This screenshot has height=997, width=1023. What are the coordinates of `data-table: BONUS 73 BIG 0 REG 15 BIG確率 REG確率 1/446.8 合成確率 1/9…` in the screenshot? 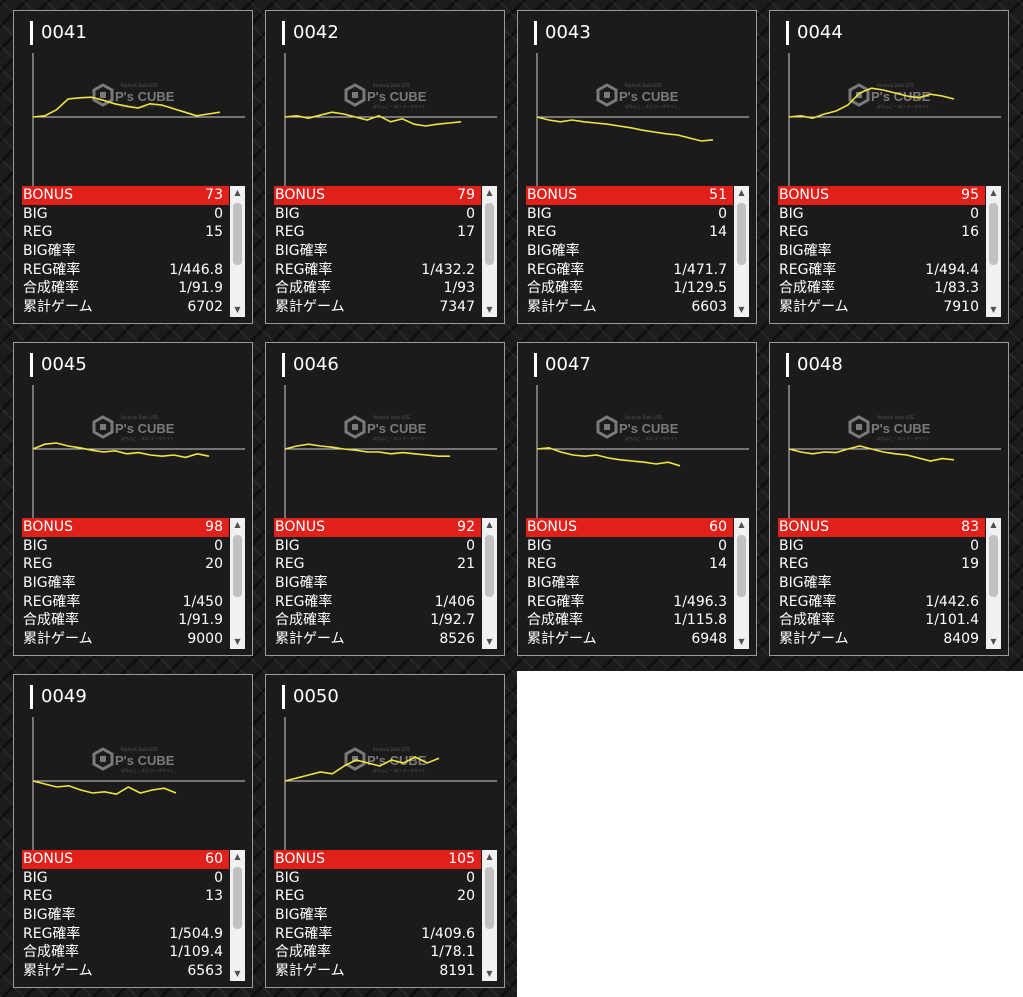 It's located at (125, 251).